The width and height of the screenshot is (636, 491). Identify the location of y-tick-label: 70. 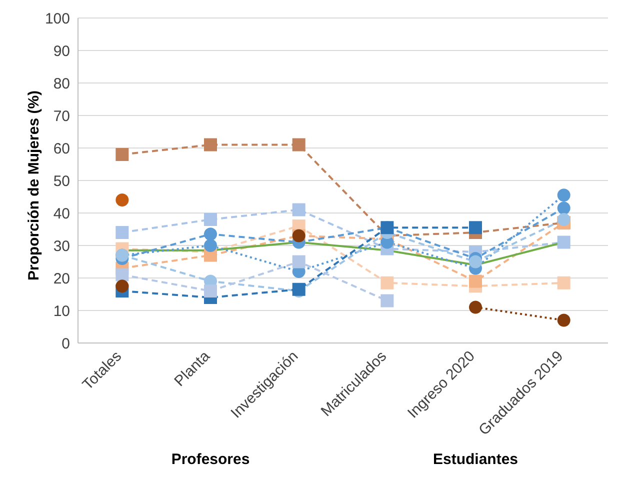
(61, 116).